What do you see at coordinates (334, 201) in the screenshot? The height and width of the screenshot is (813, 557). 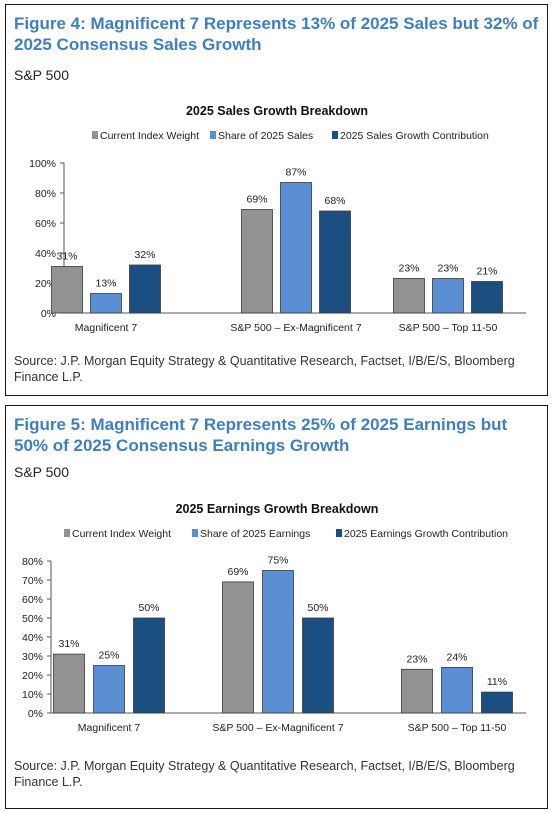 I see `data-label: 68%` at bounding box center [334, 201].